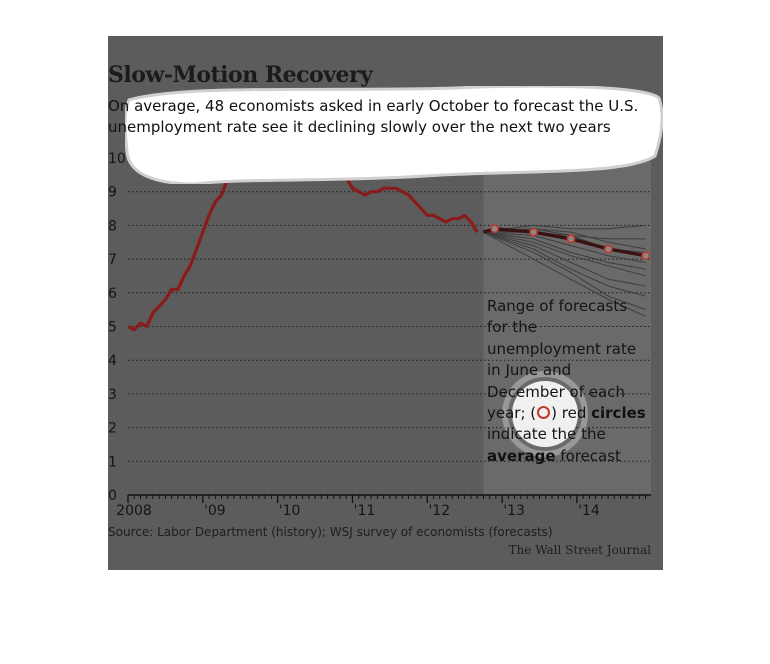 The height and width of the screenshot is (664, 770). I want to click on x-tick-label: '12, so click(439, 511).